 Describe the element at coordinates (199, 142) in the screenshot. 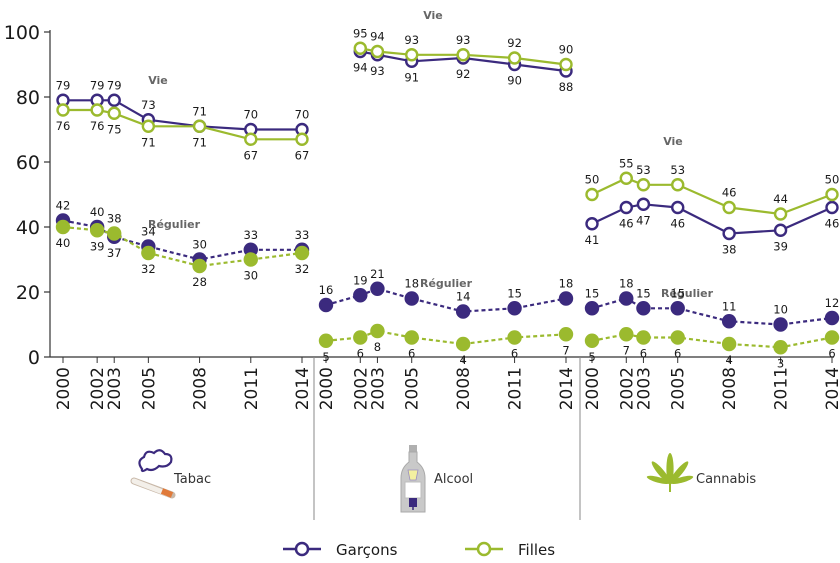

I see `data-label: 71` at that location.